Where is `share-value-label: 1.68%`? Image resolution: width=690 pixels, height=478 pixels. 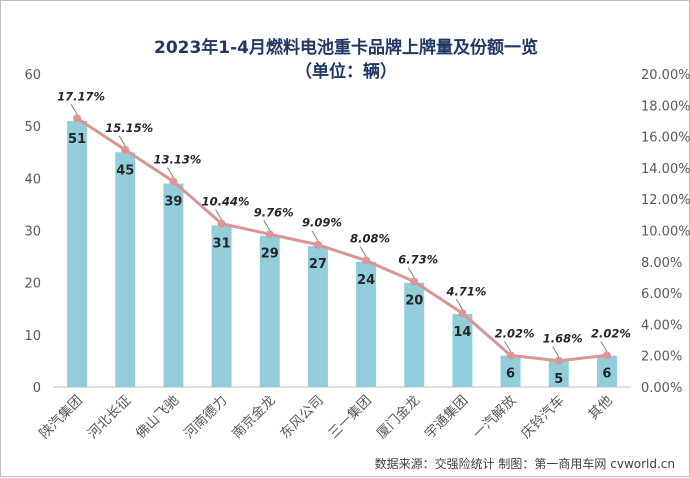 share-value-label: 1.68% is located at coordinates (563, 339).